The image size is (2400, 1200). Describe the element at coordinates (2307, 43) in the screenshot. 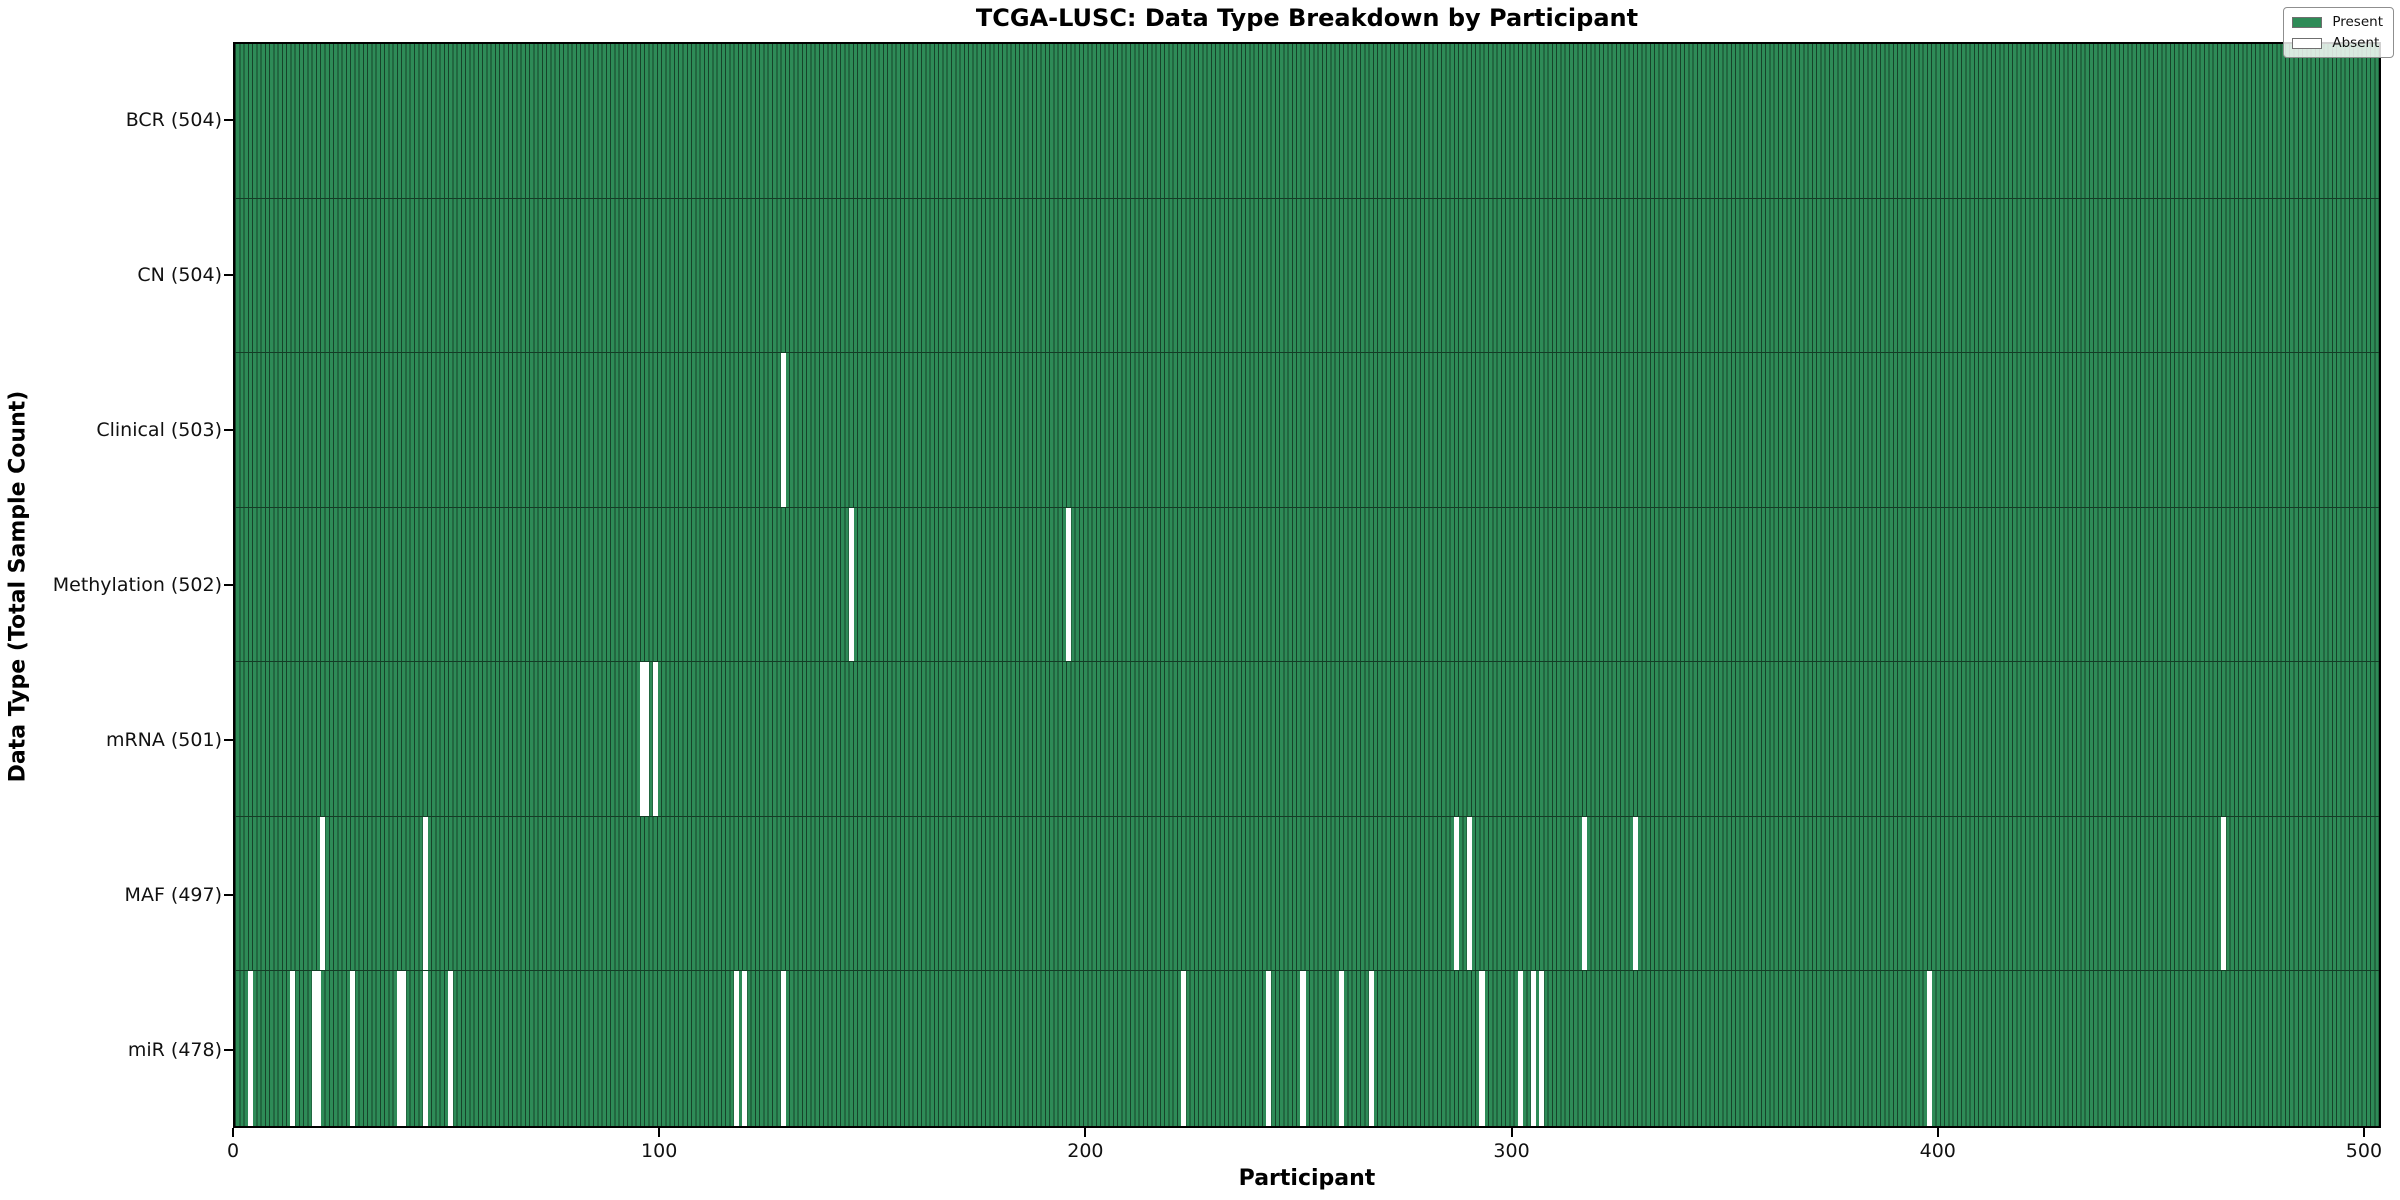

I see `absent-swatch-icon` at that location.